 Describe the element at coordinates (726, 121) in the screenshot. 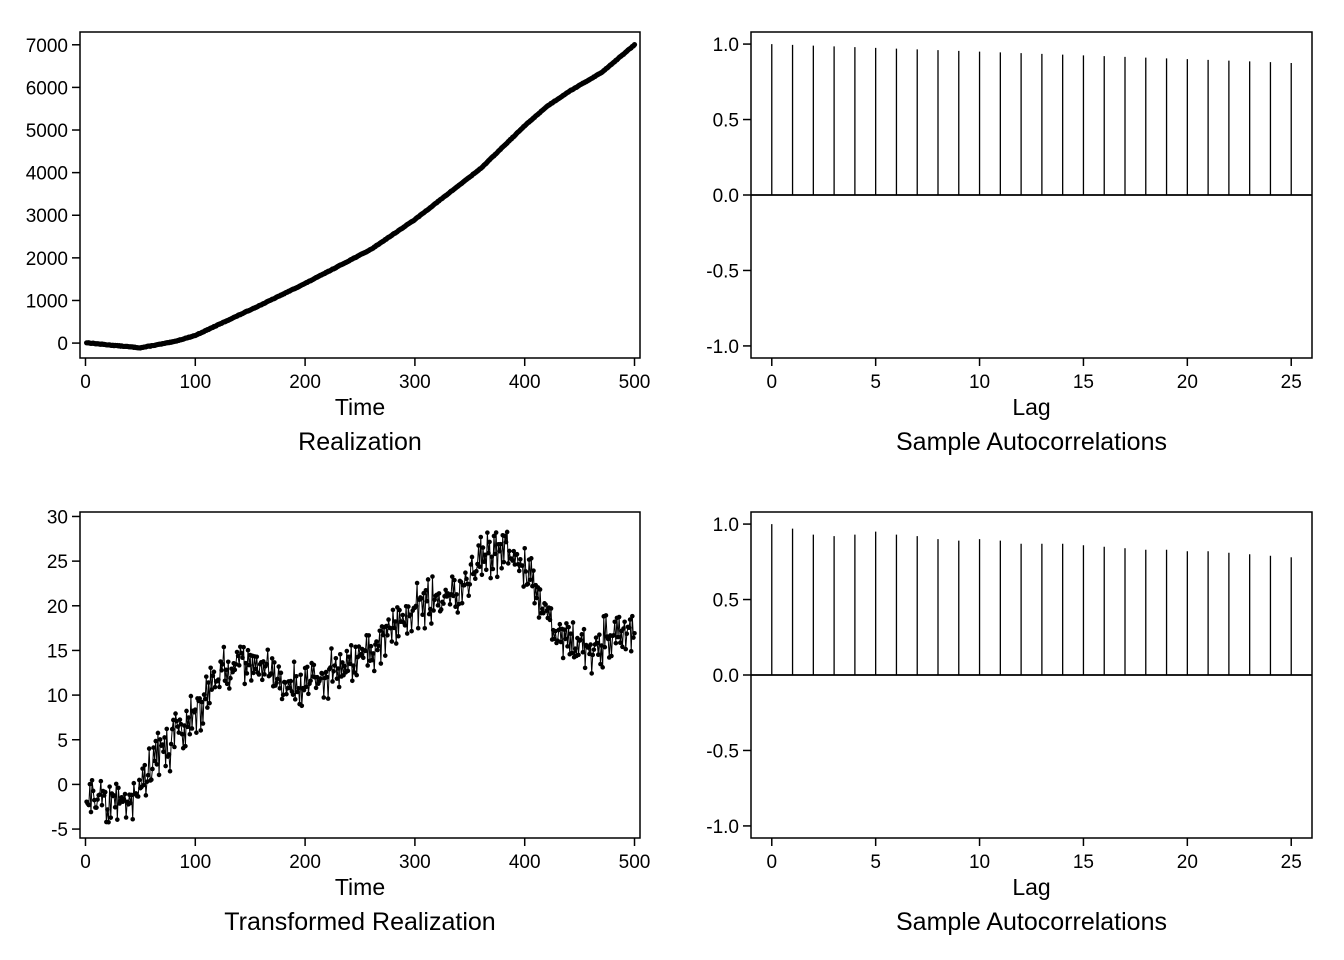

I see `acf1-y-tick-label: 0.5` at that location.